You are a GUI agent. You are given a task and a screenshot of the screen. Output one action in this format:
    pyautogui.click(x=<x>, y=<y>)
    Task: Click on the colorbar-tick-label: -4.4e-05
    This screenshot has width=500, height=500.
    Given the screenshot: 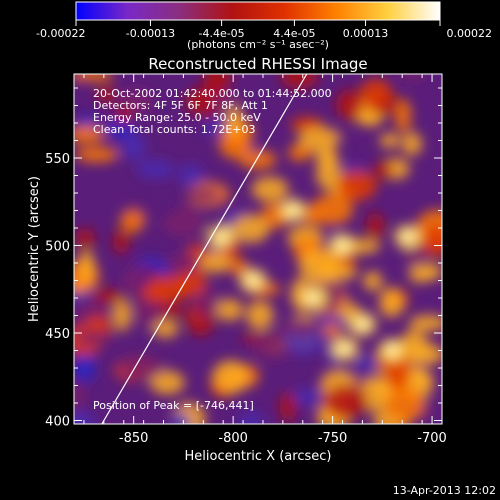 What is the action you would take?
    pyautogui.click(x=221, y=33)
    